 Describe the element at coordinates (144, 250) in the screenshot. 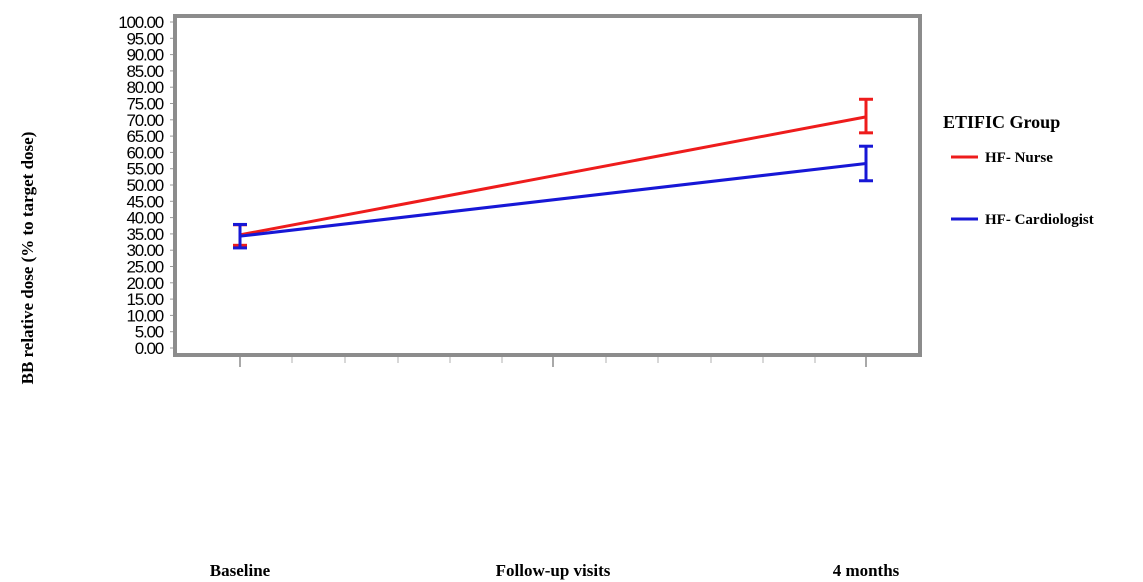

I see `y-tick-label: 30.00` at that location.